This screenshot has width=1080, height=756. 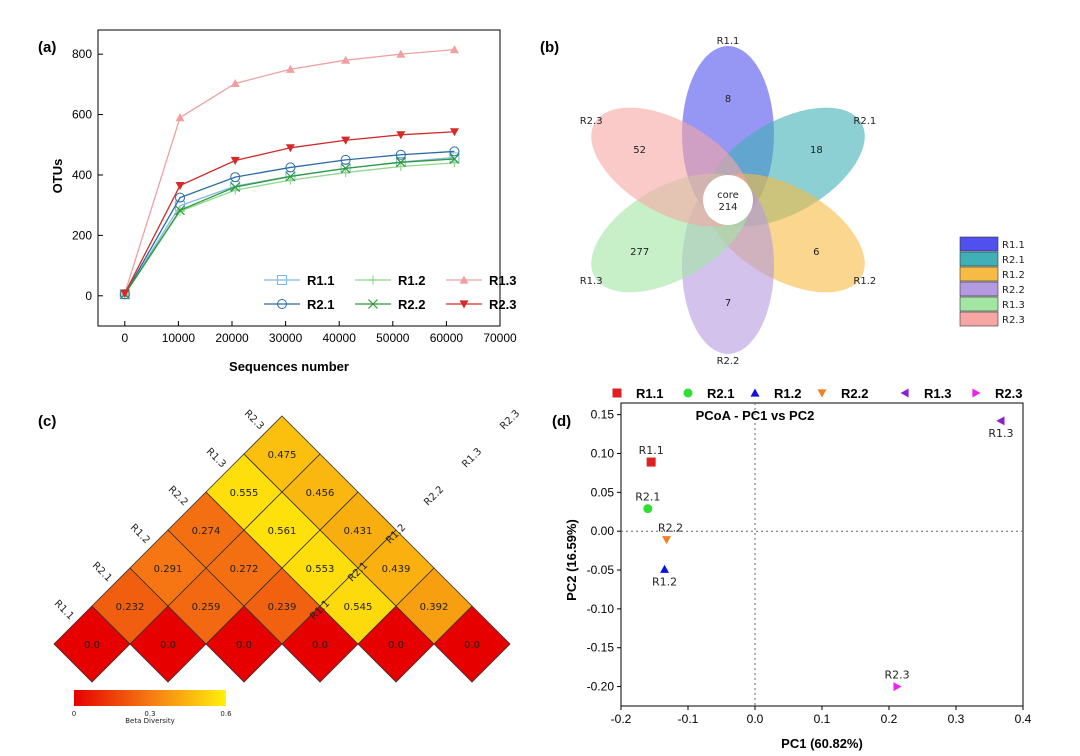 I want to click on core-value: 214, so click(x=727, y=207).